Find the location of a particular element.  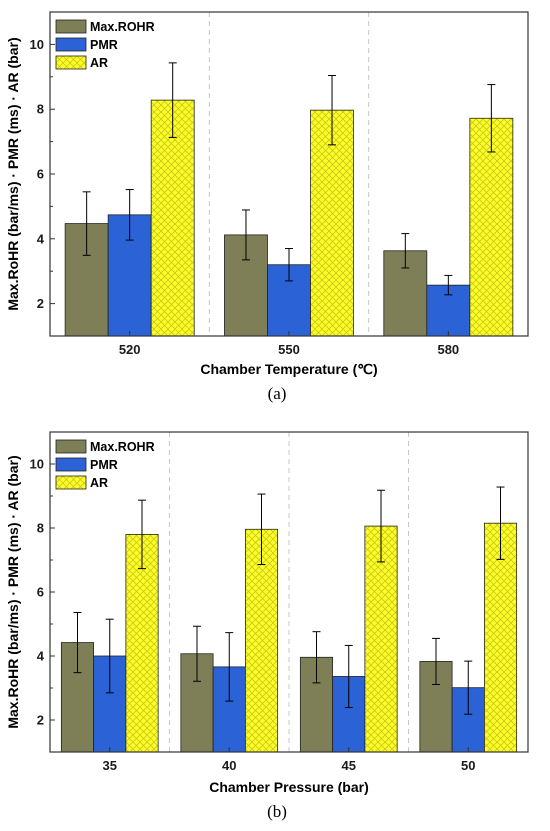

x-axis-label: Chamber Pressure (bar) is located at coordinates (289, 787).